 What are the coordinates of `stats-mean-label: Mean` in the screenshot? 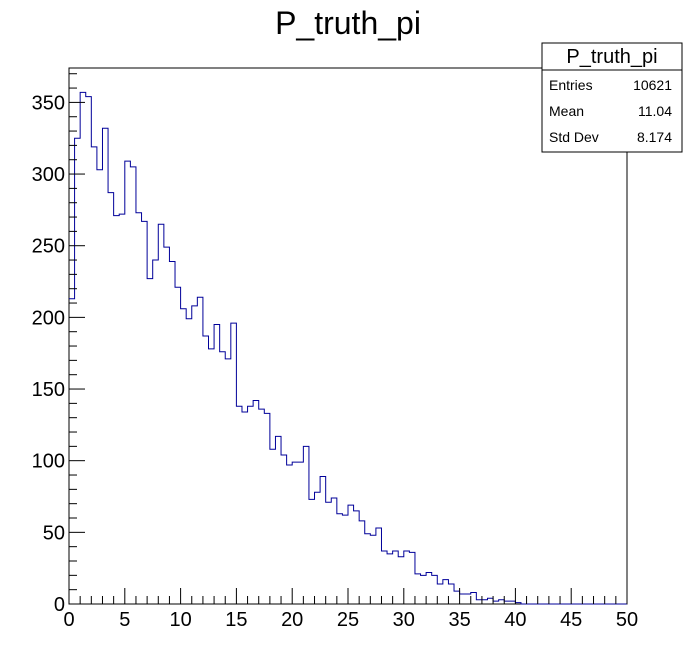 It's located at (566, 111).